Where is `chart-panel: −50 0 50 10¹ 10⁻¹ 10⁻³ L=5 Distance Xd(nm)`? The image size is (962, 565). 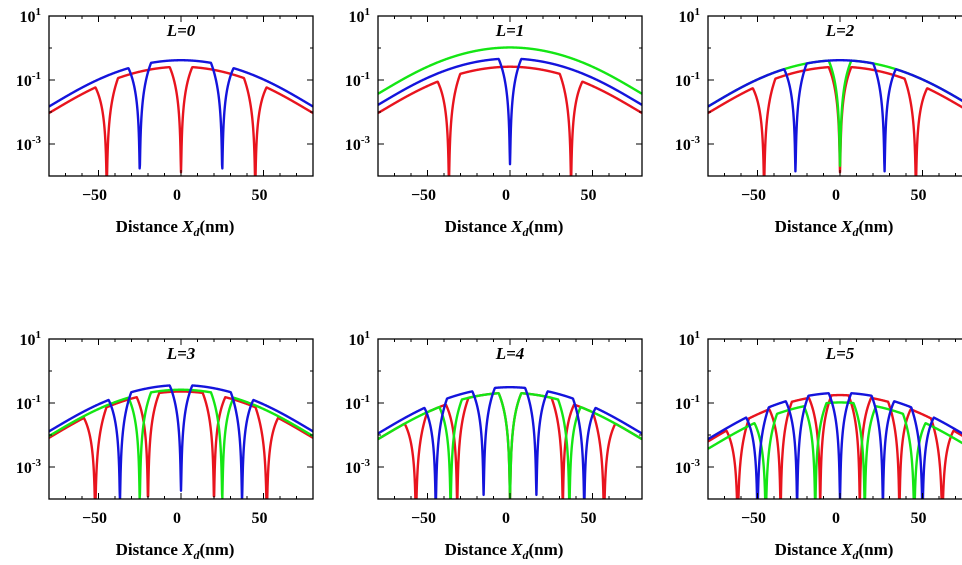
chart-panel: −50 0 50 10¹ 10⁻¹ 10⁻³ L=5 Distance Xd(nm) is located at coordinates (818, 445).